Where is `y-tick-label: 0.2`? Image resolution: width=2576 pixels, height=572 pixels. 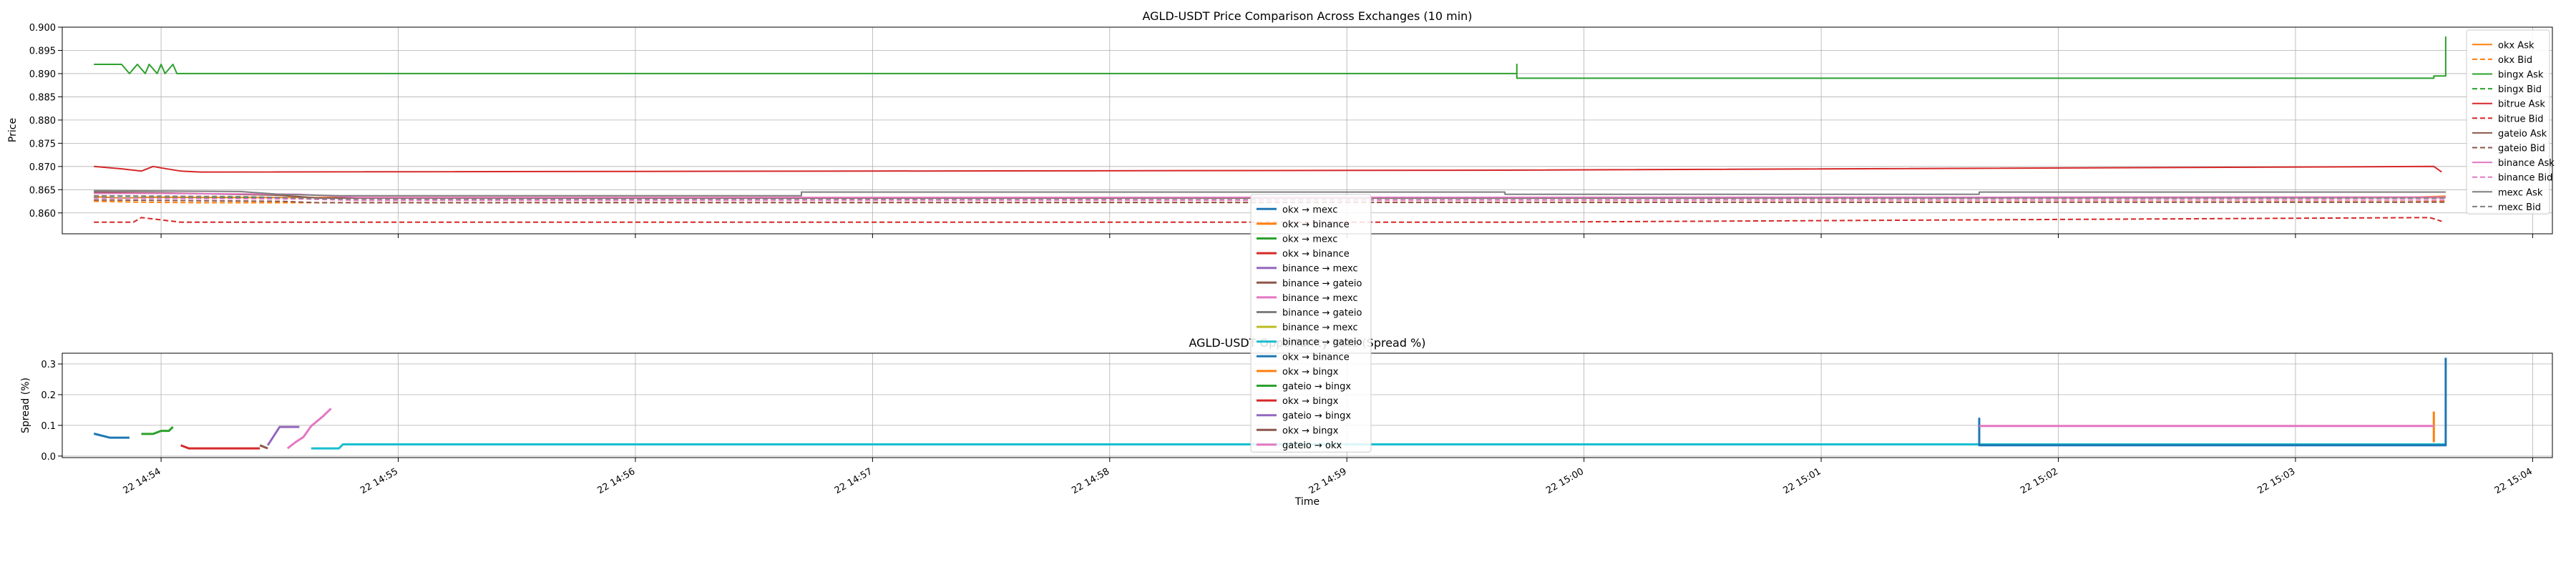
y-tick-label: 0.2 is located at coordinates (48, 395).